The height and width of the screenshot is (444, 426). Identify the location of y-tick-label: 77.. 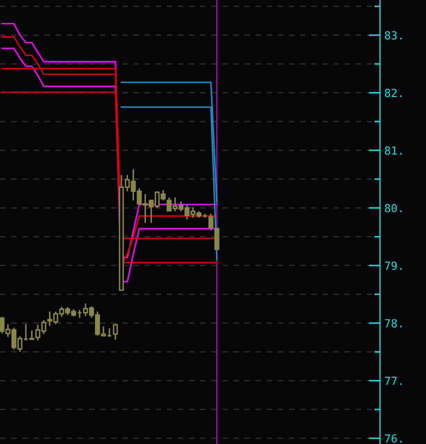
(393, 380).